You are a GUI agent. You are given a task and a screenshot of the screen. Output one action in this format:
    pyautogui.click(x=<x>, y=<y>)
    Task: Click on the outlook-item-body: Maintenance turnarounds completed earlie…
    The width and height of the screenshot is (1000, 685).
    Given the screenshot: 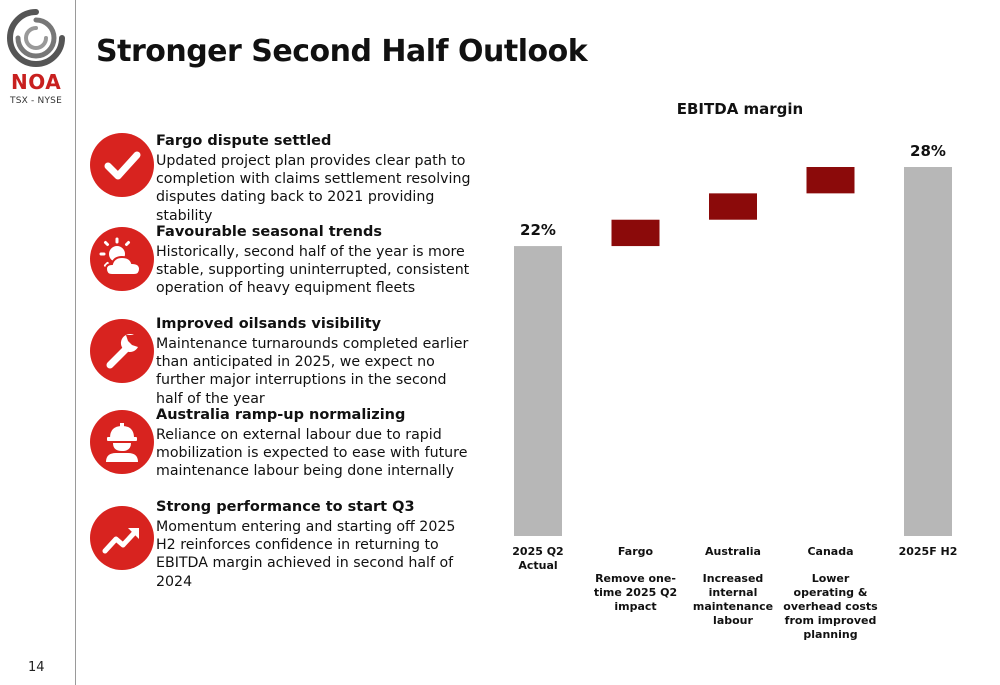 What is the action you would take?
    pyautogui.click(x=312, y=371)
    